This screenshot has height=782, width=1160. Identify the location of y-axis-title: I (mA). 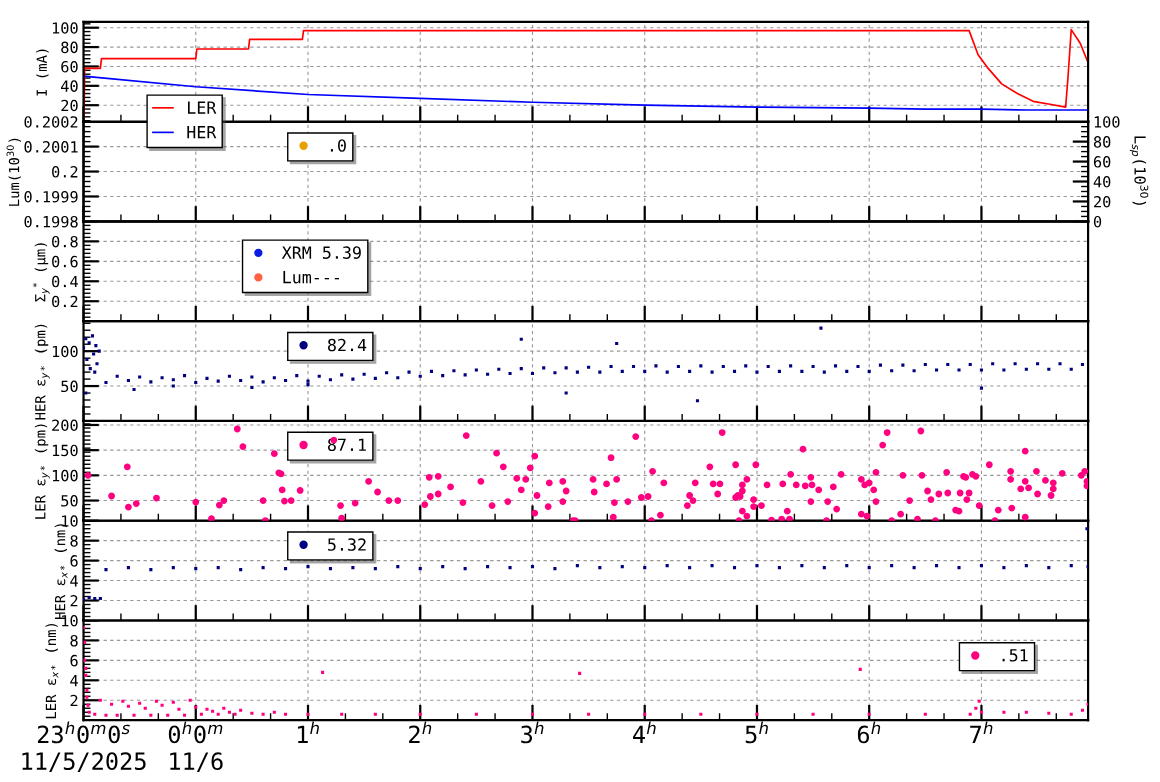
(42, 72).